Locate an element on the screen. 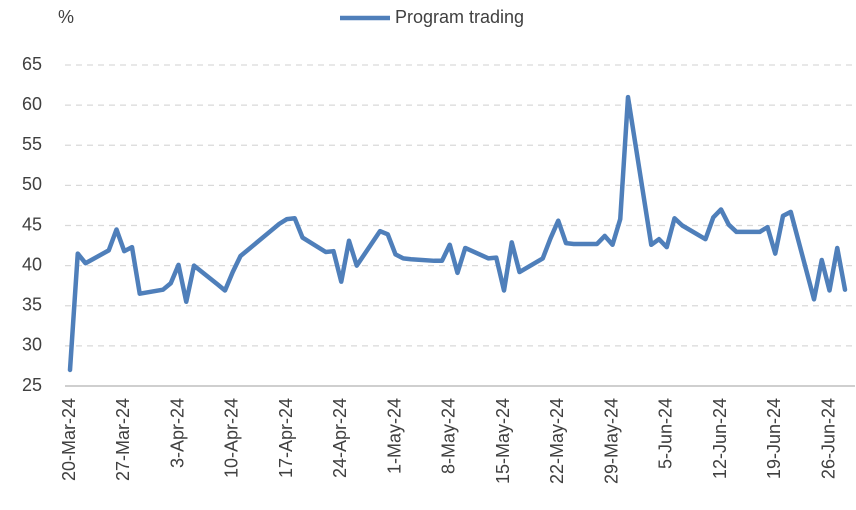 Image resolution: width=856 pixels, height=510 pixels. x-tick-label: 12-Jun-24 is located at coordinates (720, 438).